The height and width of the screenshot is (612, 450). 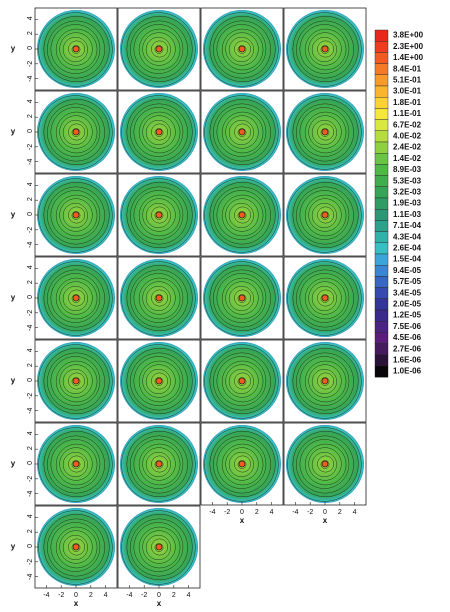 What do you see at coordinates (407, 192) in the screenshot?
I see `colorbar-label: 3.2E-03` at bounding box center [407, 192].